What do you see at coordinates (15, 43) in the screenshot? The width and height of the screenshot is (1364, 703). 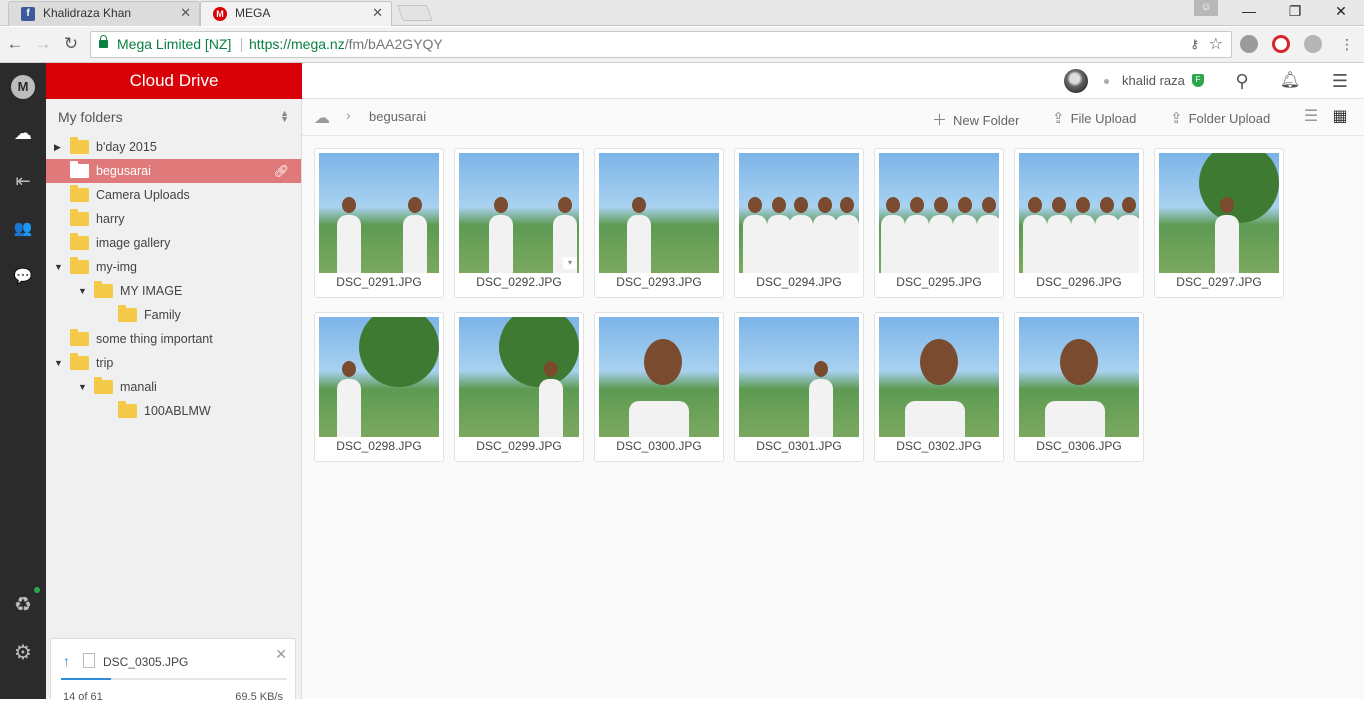 I see `back-button: ←` at bounding box center [15, 43].